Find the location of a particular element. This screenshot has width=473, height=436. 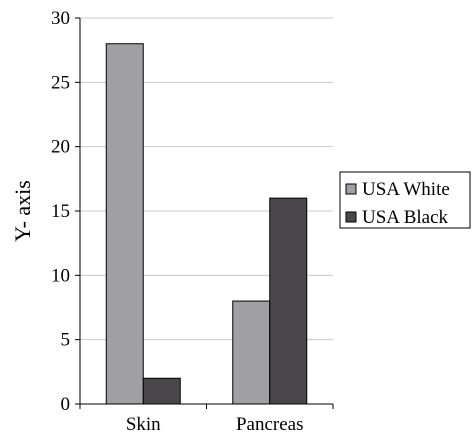

legend-label-usa-black: USA Black is located at coordinates (405, 217).